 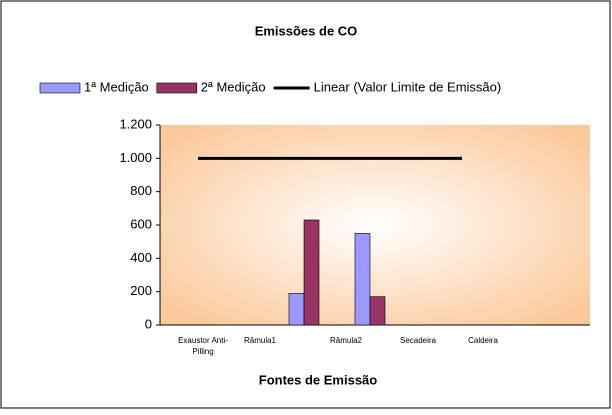 What do you see at coordinates (346, 340) in the screenshot?
I see `x-tick-label: Râmula2` at bounding box center [346, 340].